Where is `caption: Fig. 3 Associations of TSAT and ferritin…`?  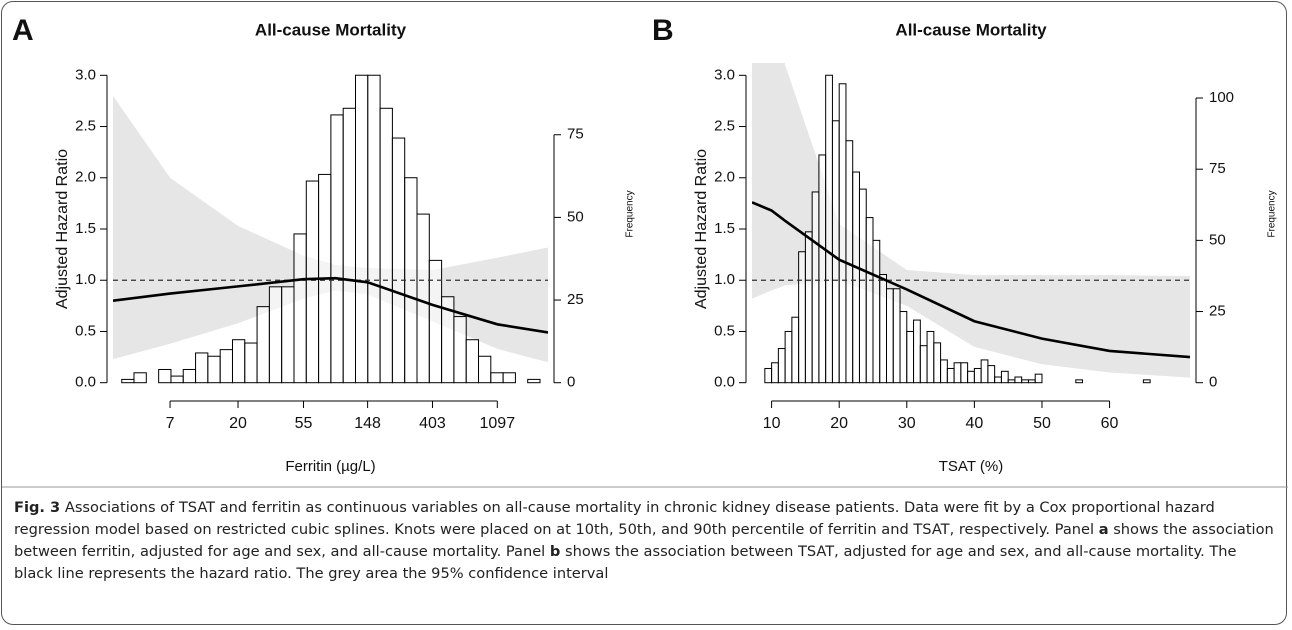
caption: Fig. 3 Associations of TSAT and ferritin… is located at coordinates (645, 541).